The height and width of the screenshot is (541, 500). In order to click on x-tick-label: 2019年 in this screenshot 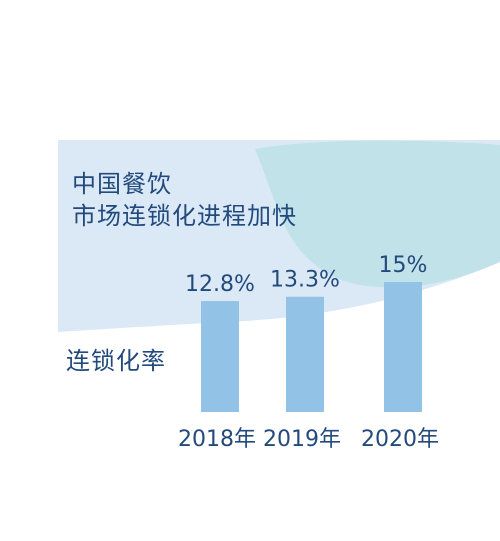, I will do `click(302, 439)`.